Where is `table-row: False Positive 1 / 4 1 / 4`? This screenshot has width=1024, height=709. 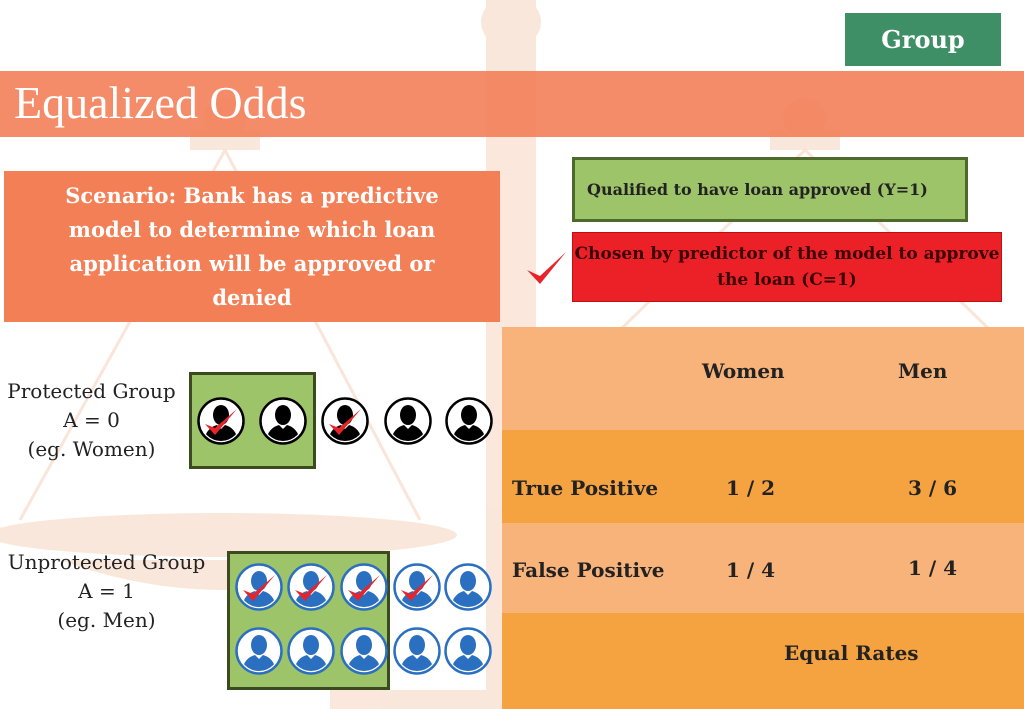
table-row: False Positive 1 / 4 1 / 4 is located at coordinates (763, 568).